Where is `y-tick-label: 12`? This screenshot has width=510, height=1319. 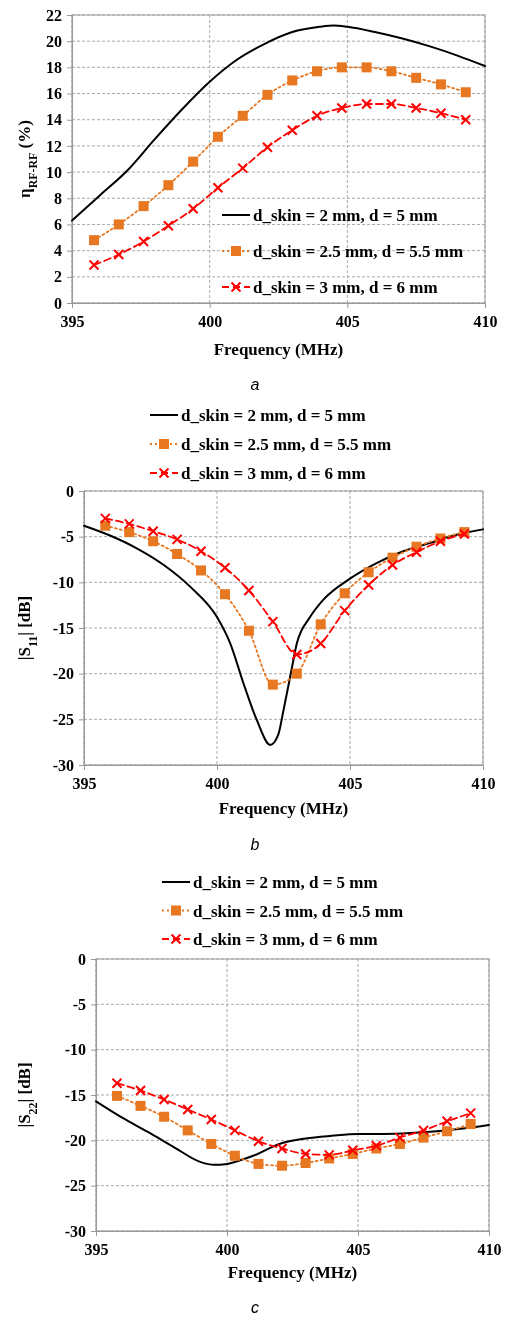 y-tick-label: 12 is located at coordinates (54, 146).